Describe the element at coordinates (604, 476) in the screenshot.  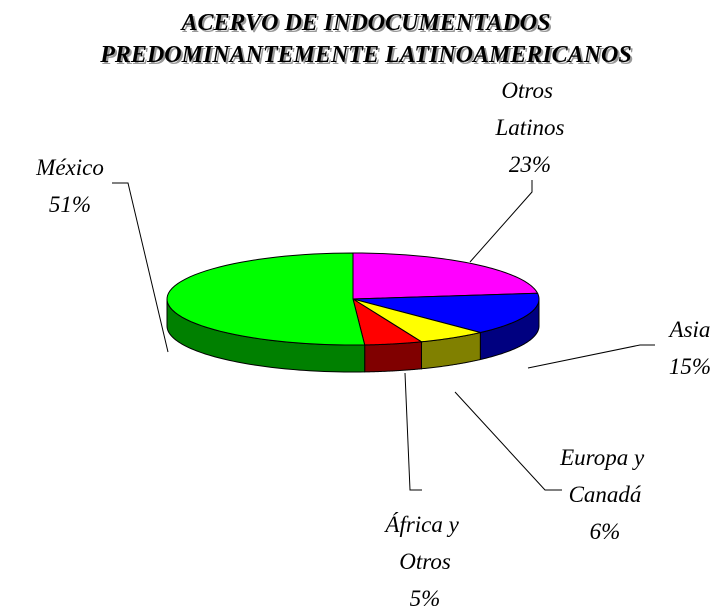
I see `category-label: Europa y Canadá` at that location.